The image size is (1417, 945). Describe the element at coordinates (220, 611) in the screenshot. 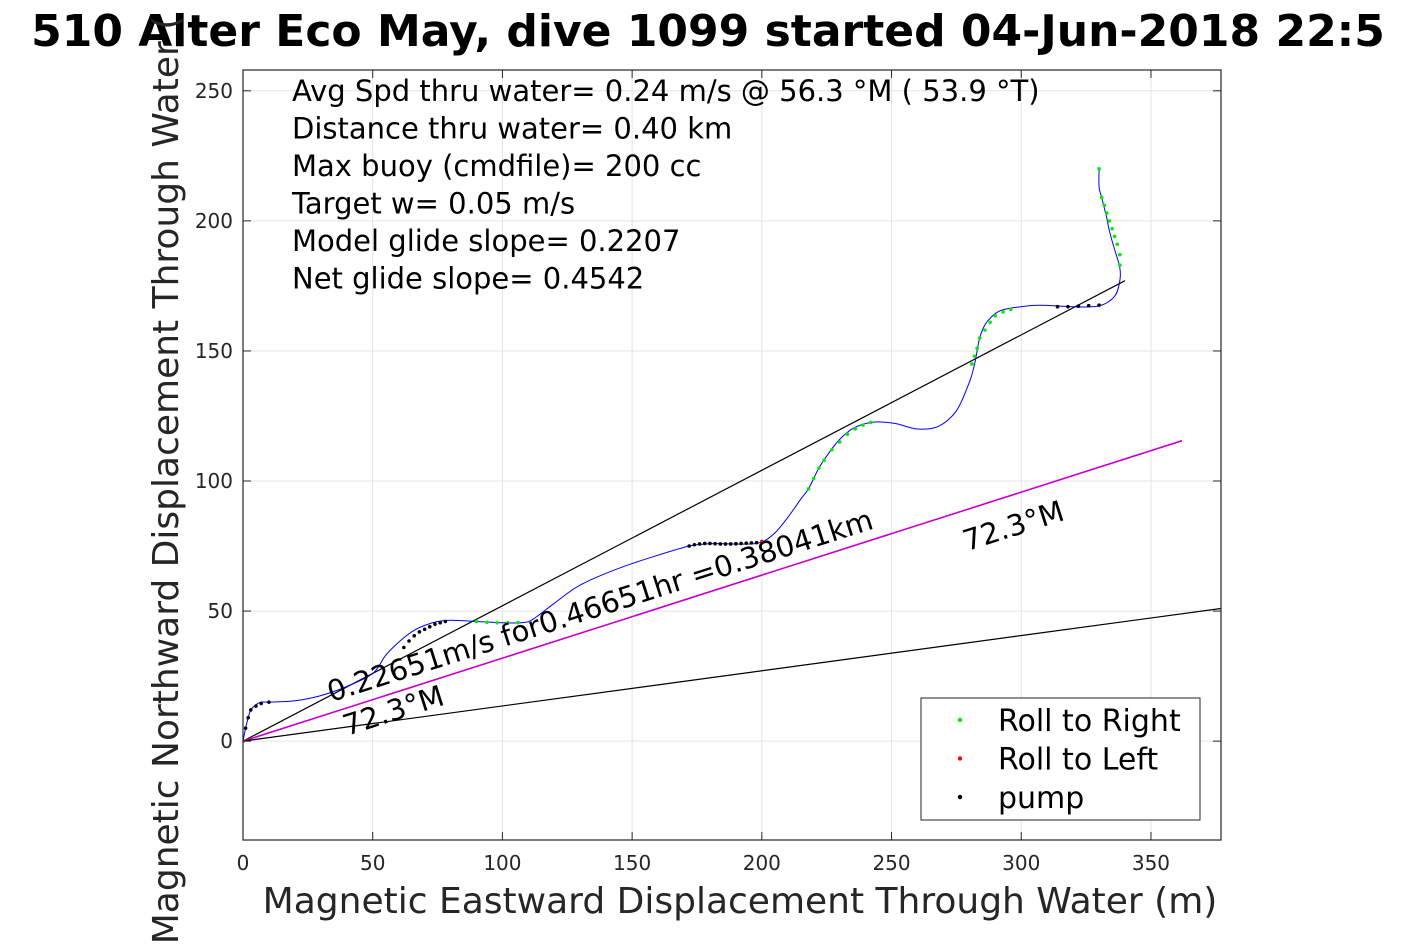

I see `y-tick-label: 50` at that location.